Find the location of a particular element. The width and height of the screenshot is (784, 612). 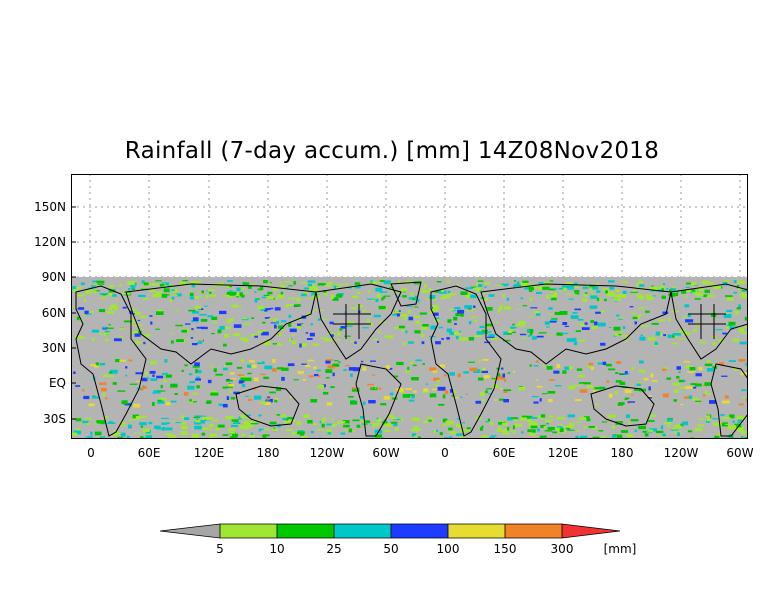

colorbar-label: 50 is located at coordinates (391, 549).